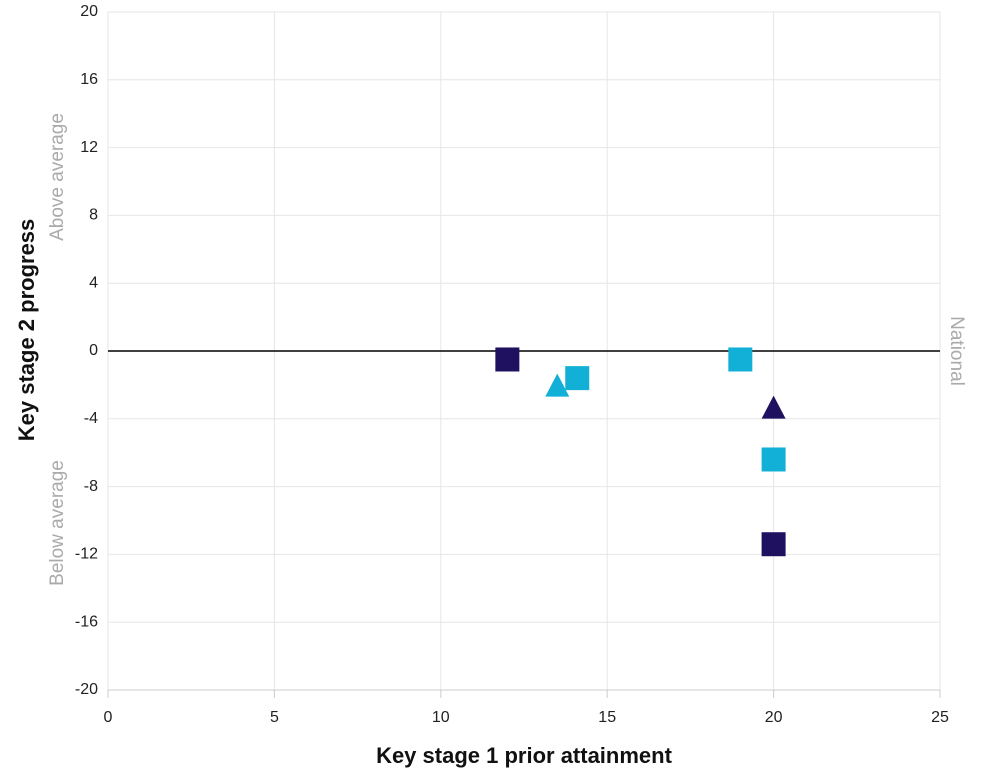  I want to click on annotation: Below average, so click(57, 523).